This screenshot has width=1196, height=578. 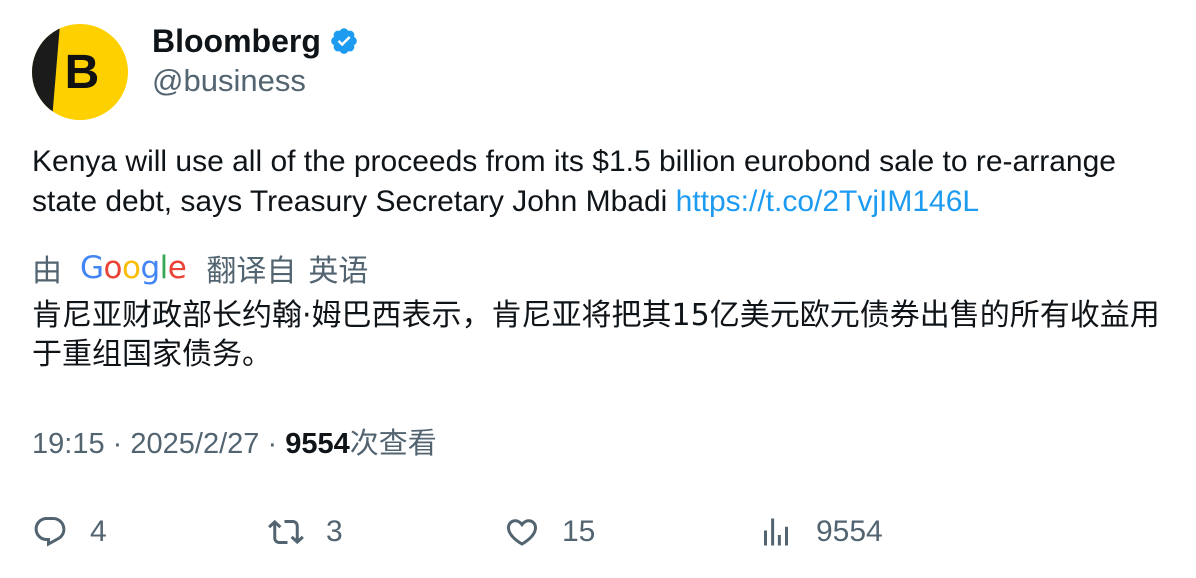 What do you see at coordinates (598, 532) in the screenshot?
I see `action-bar: 4 3 15 9554` at bounding box center [598, 532].